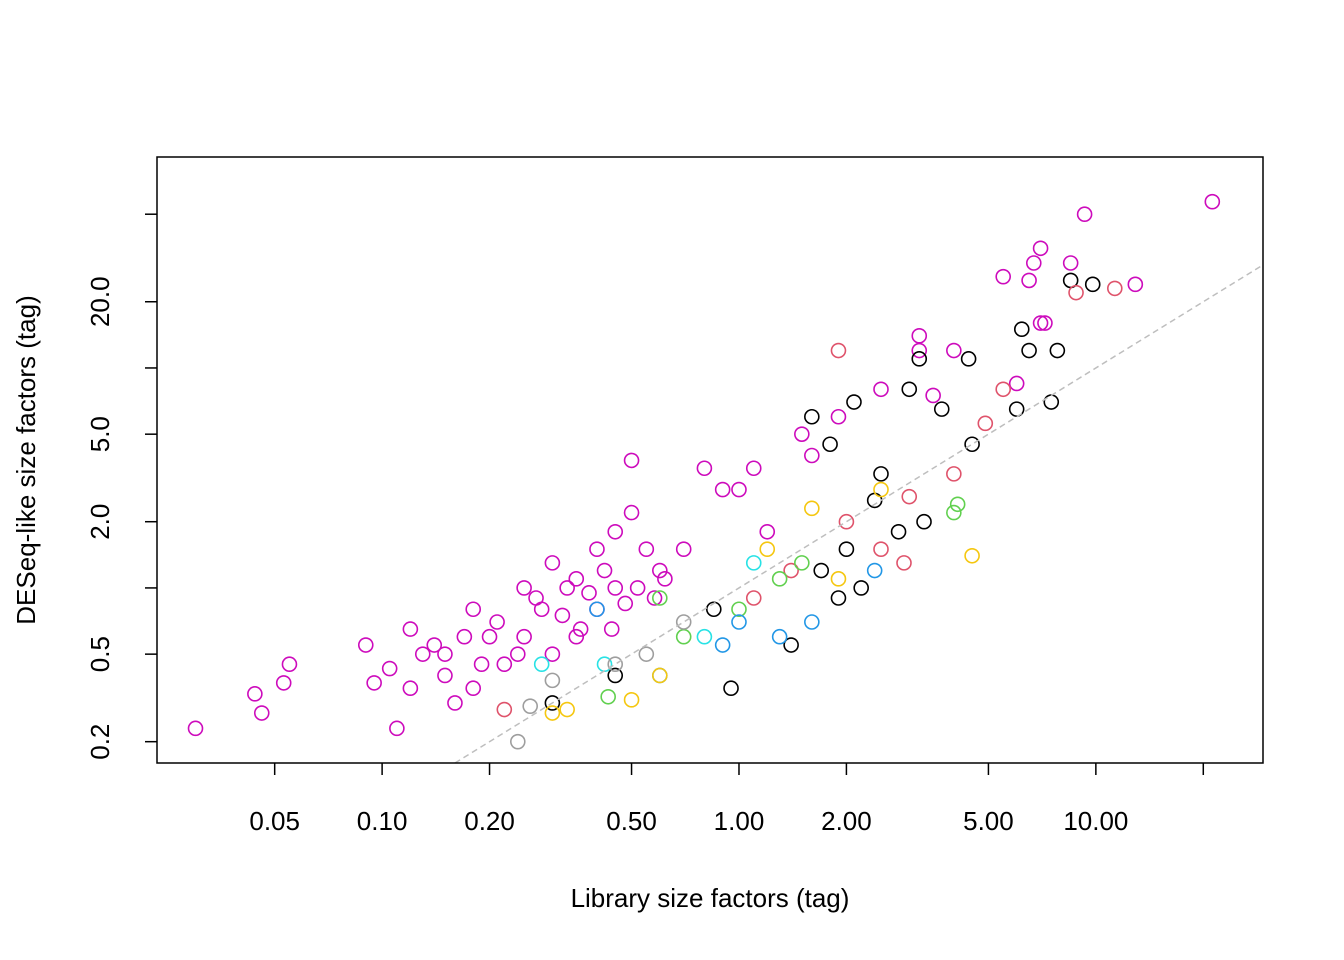 This screenshot has width=1344, height=960. I want to click on y-tick-label: 0.5, so click(100, 654).